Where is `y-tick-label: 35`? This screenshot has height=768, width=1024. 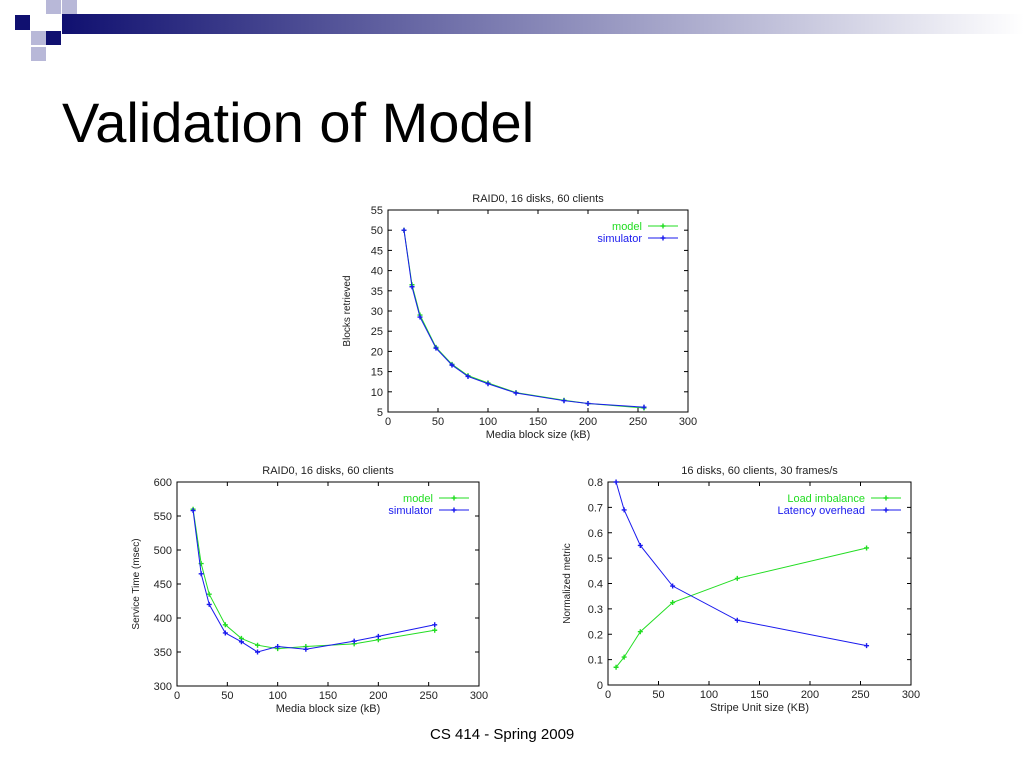 y-tick-label: 35 is located at coordinates (377, 292).